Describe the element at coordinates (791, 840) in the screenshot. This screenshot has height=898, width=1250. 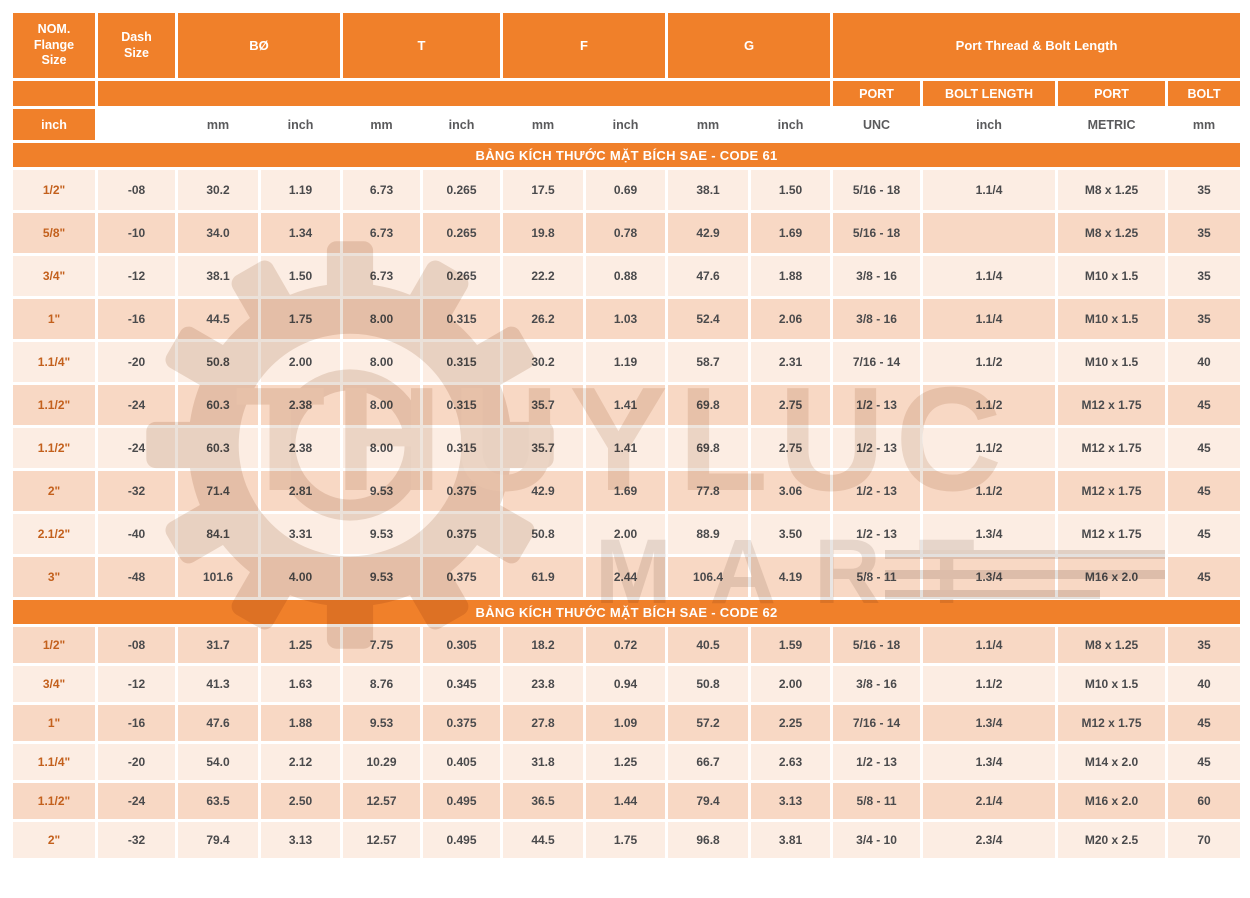
I see `value-cell: 3.81` at that location.